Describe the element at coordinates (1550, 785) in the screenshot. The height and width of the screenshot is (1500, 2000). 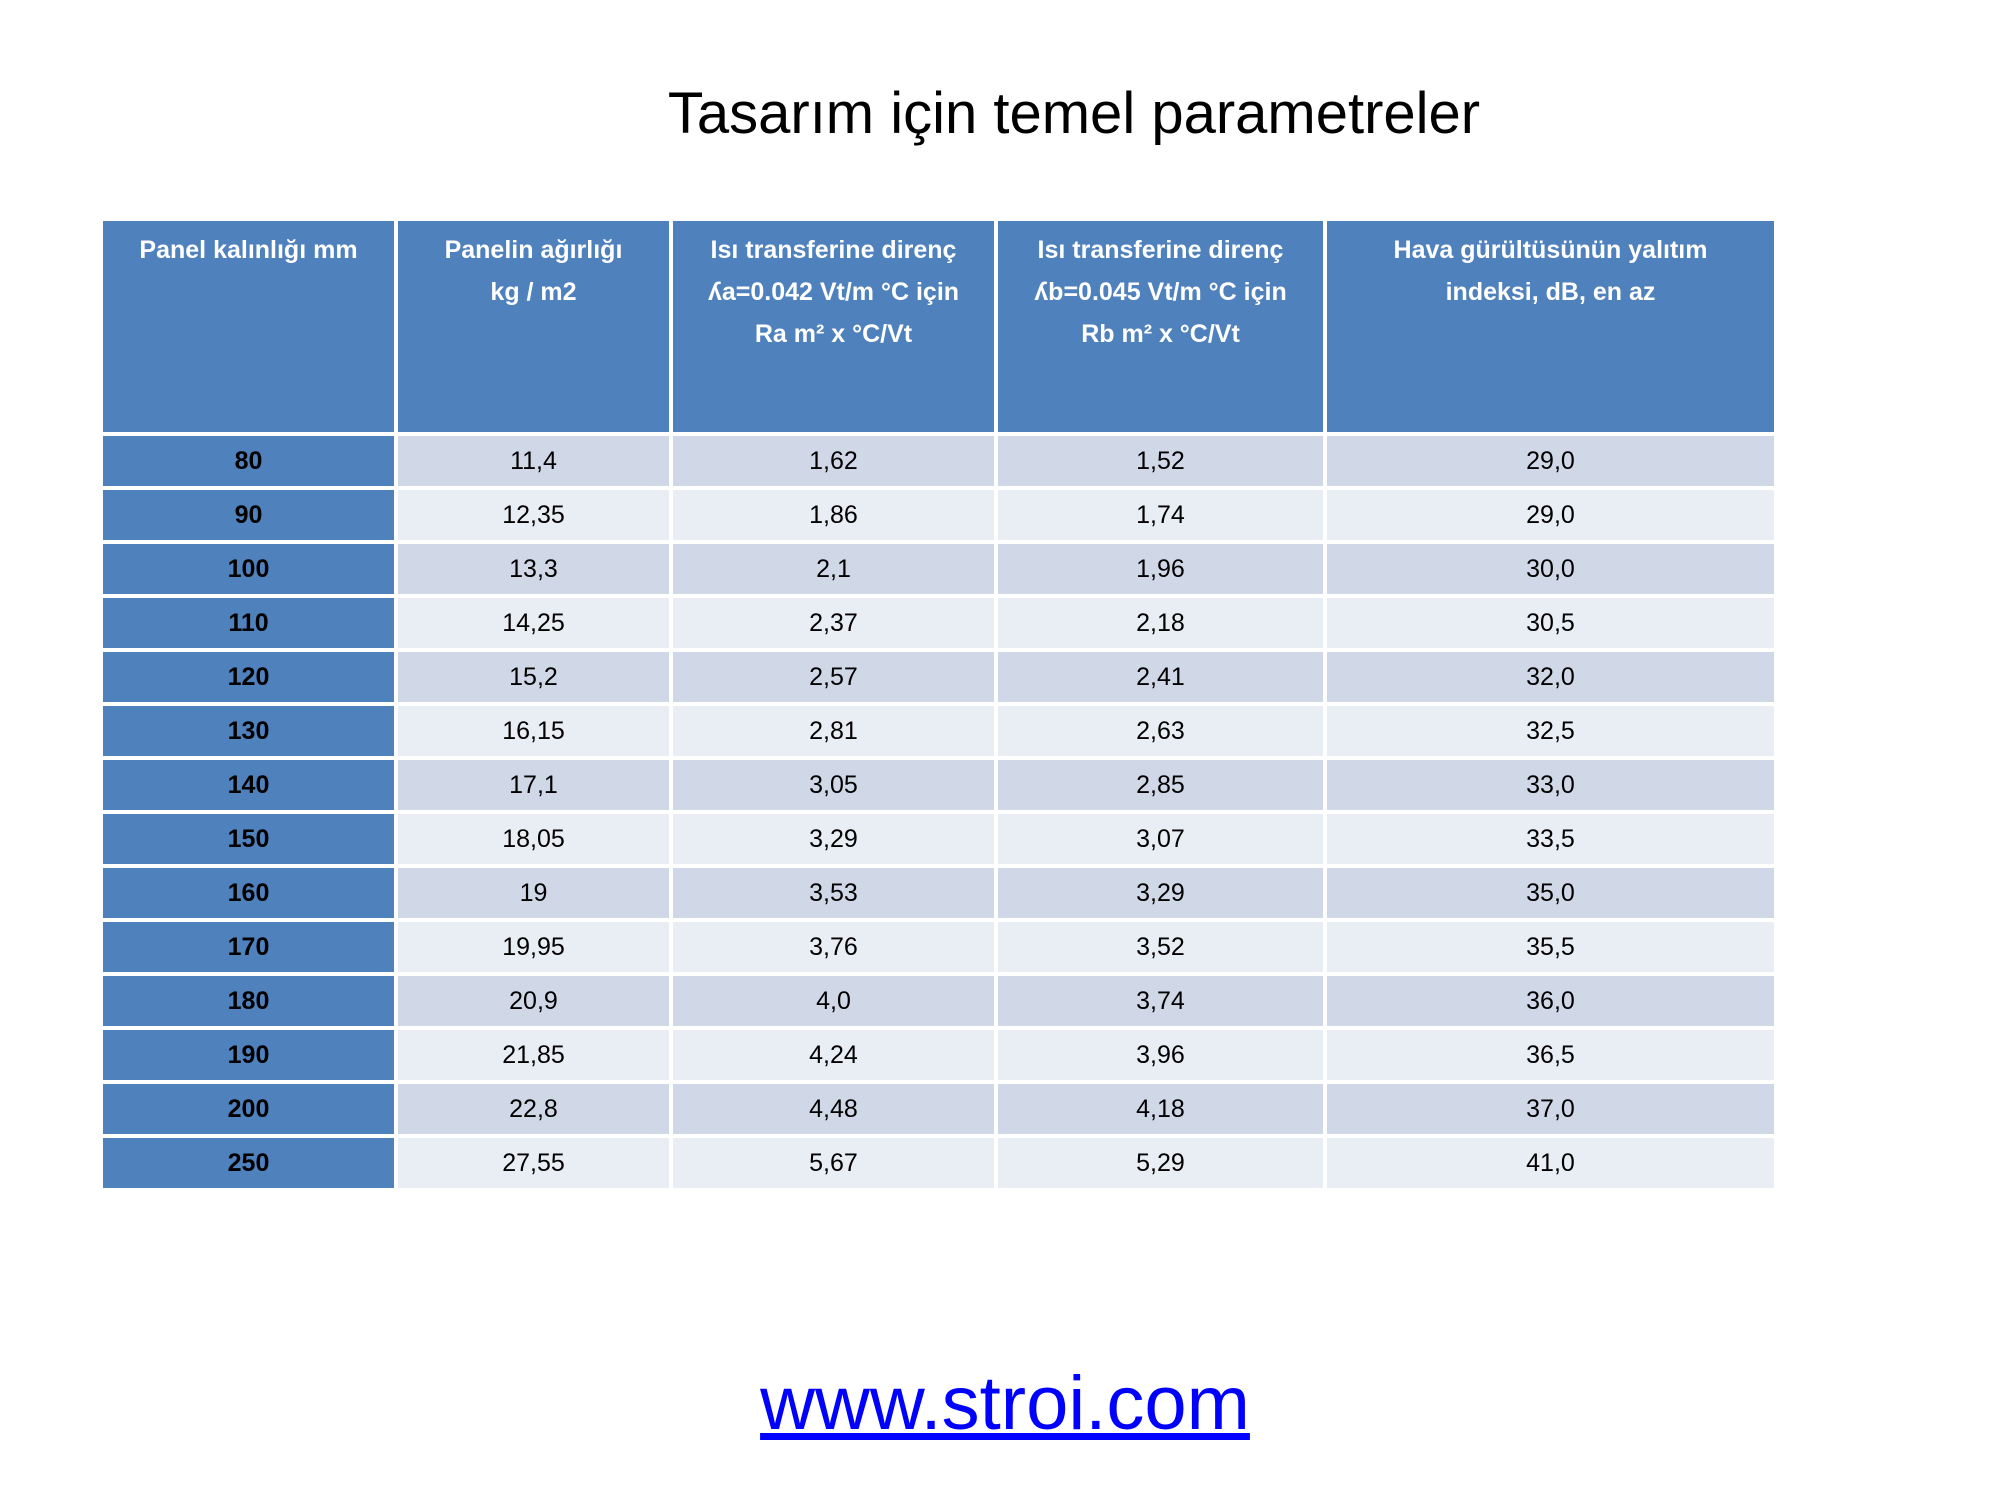
I see `table-cell: 33,0` at that location.